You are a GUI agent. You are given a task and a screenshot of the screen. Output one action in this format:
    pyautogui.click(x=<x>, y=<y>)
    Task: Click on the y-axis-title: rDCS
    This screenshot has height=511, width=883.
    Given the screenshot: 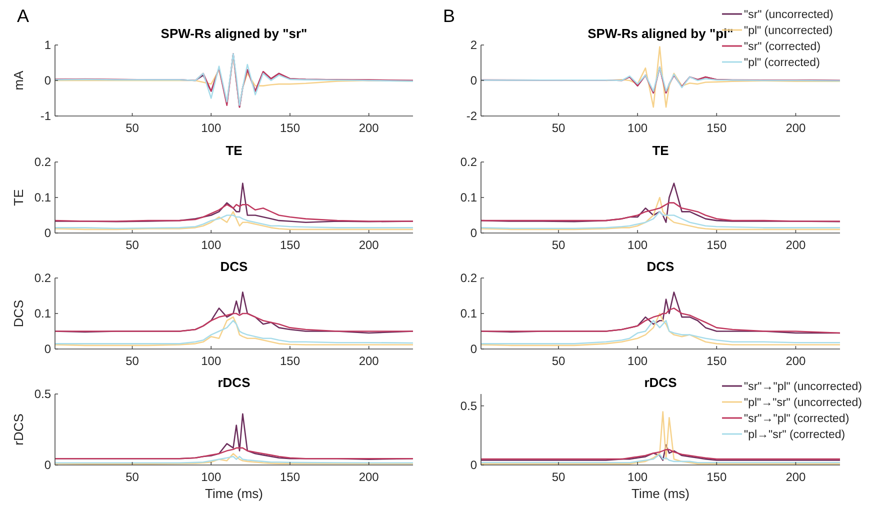 What is the action you would take?
    pyautogui.click(x=18, y=429)
    